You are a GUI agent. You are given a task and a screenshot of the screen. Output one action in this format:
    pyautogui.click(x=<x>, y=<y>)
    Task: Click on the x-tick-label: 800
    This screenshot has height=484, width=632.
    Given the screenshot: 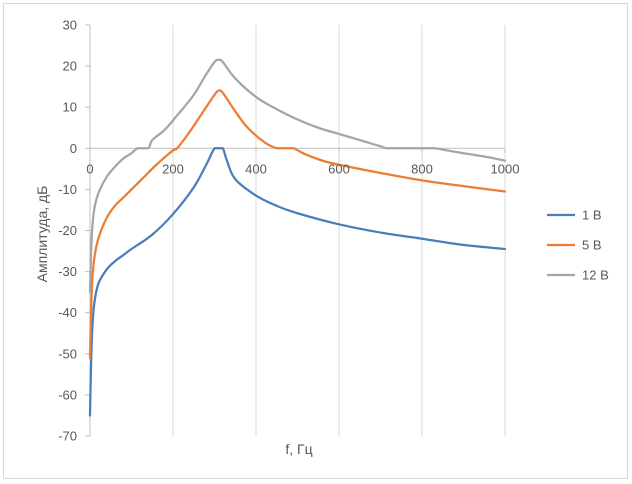 What is the action you would take?
    pyautogui.click(x=422, y=168)
    